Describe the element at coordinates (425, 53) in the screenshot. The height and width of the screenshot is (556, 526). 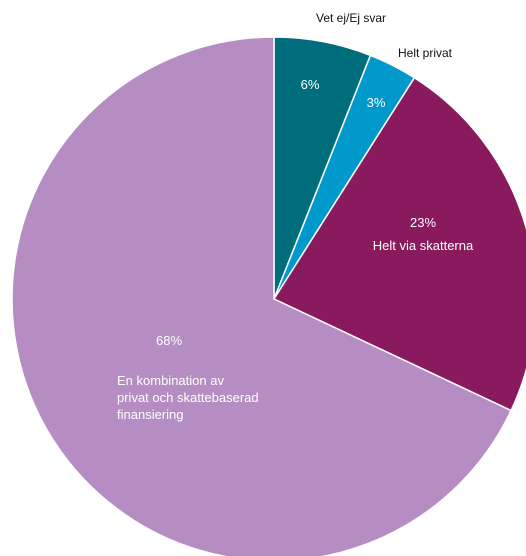
I see `slice-label-helt-privat: Helt privat` at that location.